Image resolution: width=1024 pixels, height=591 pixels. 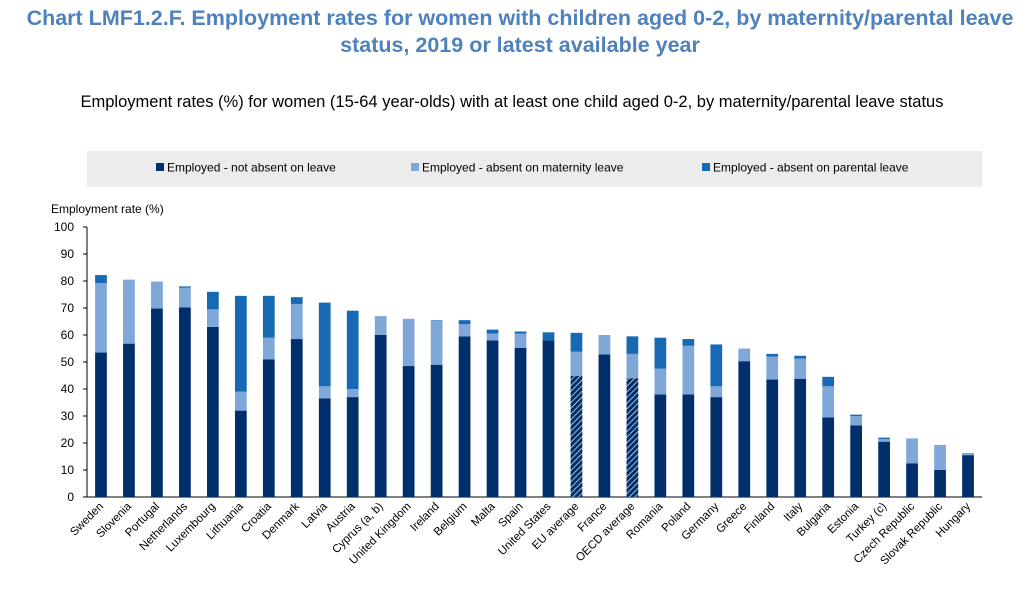 What do you see at coordinates (68, 335) in the screenshot?
I see `y-tick-label: 60` at bounding box center [68, 335].